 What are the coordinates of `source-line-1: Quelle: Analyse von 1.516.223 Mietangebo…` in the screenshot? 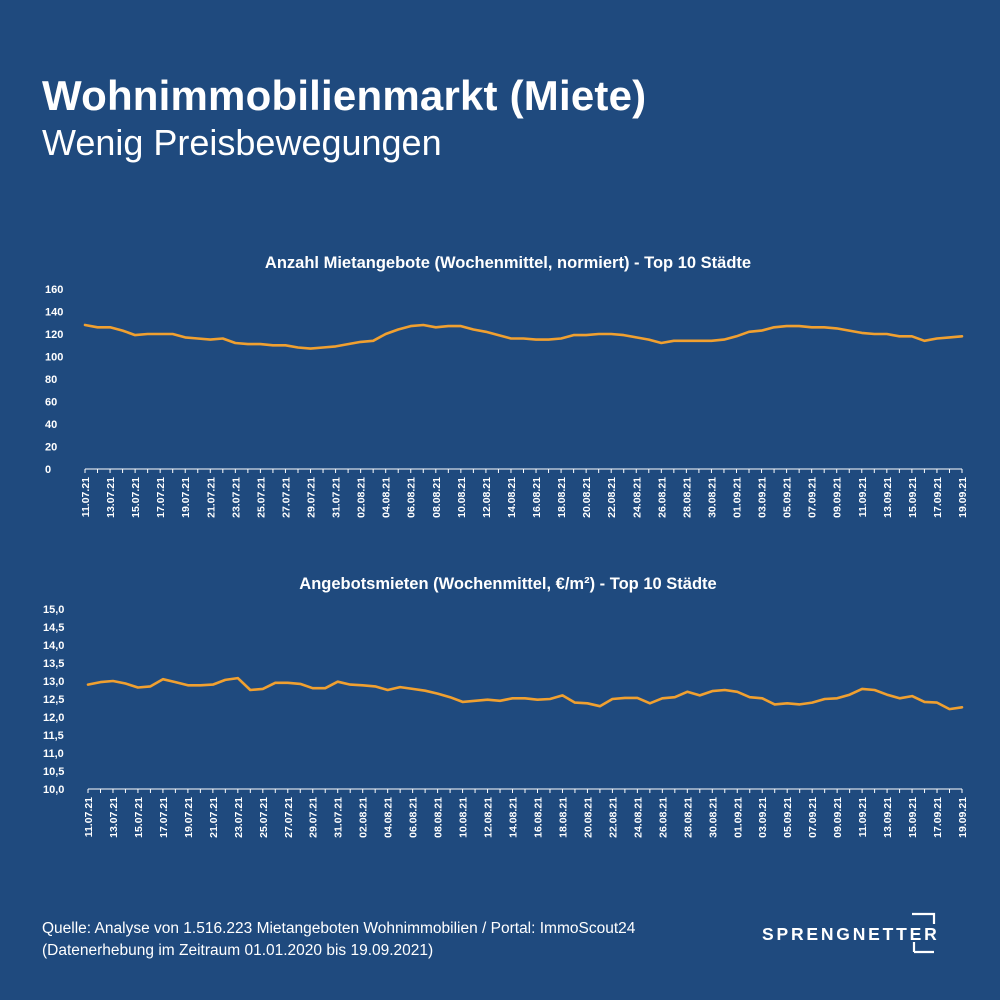 It's located at (339, 928).